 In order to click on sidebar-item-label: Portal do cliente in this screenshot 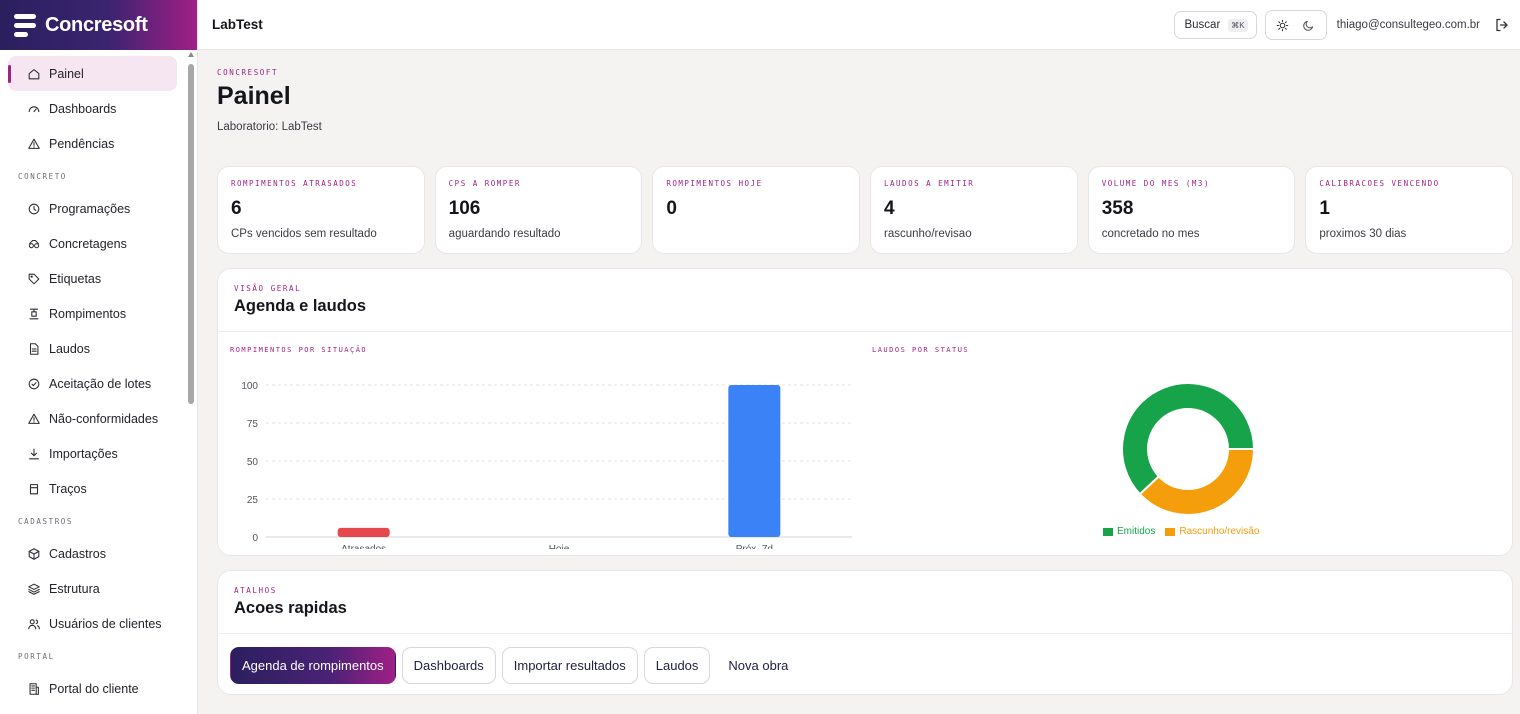, I will do `click(94, 688)`.